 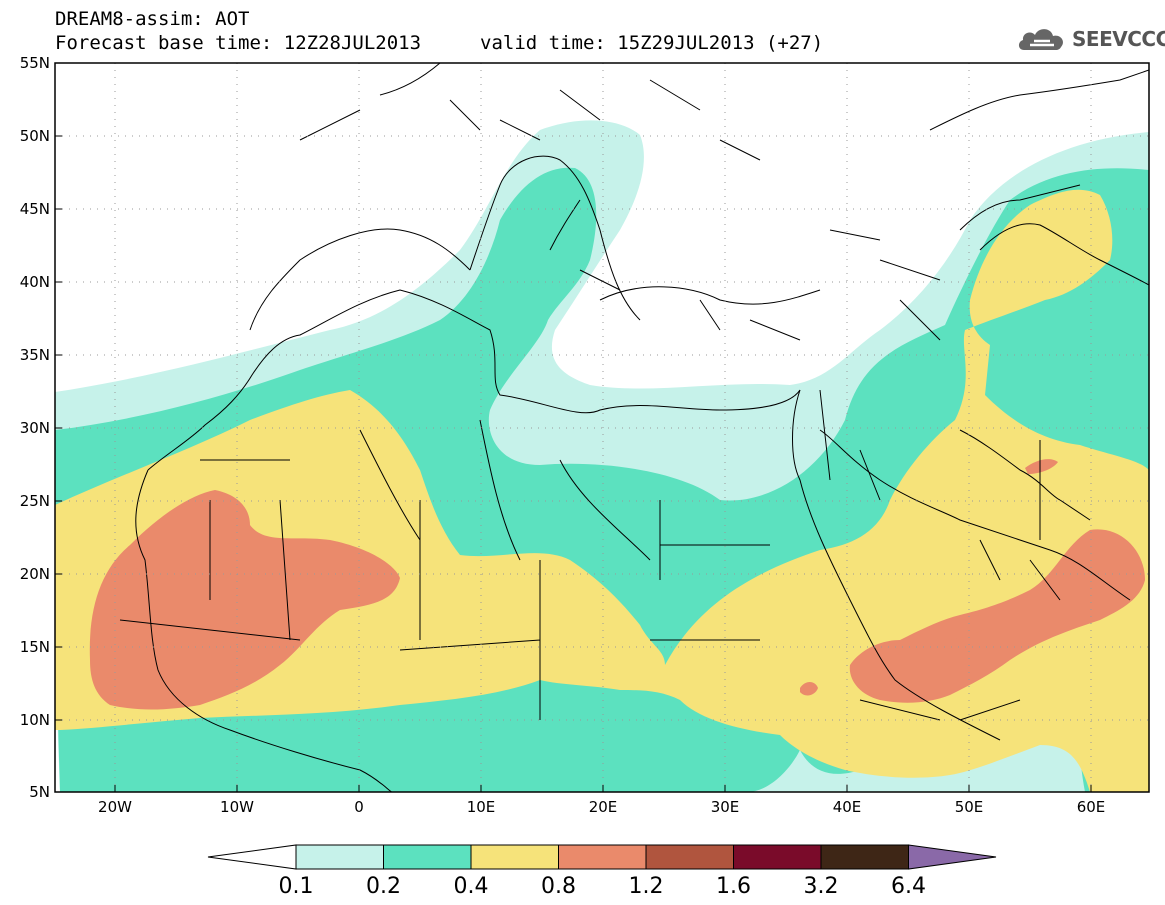 I want to click on colorbar-label-0.2: 0.2, so click(x=383, y=886).